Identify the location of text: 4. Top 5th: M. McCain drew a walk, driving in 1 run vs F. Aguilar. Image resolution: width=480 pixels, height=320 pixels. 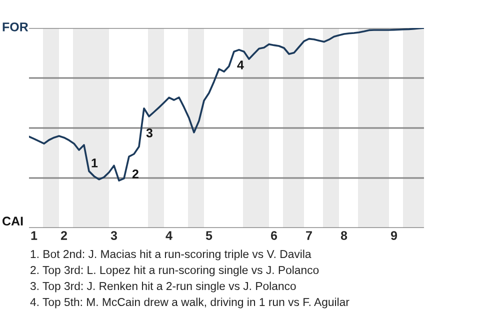
(190, 303).